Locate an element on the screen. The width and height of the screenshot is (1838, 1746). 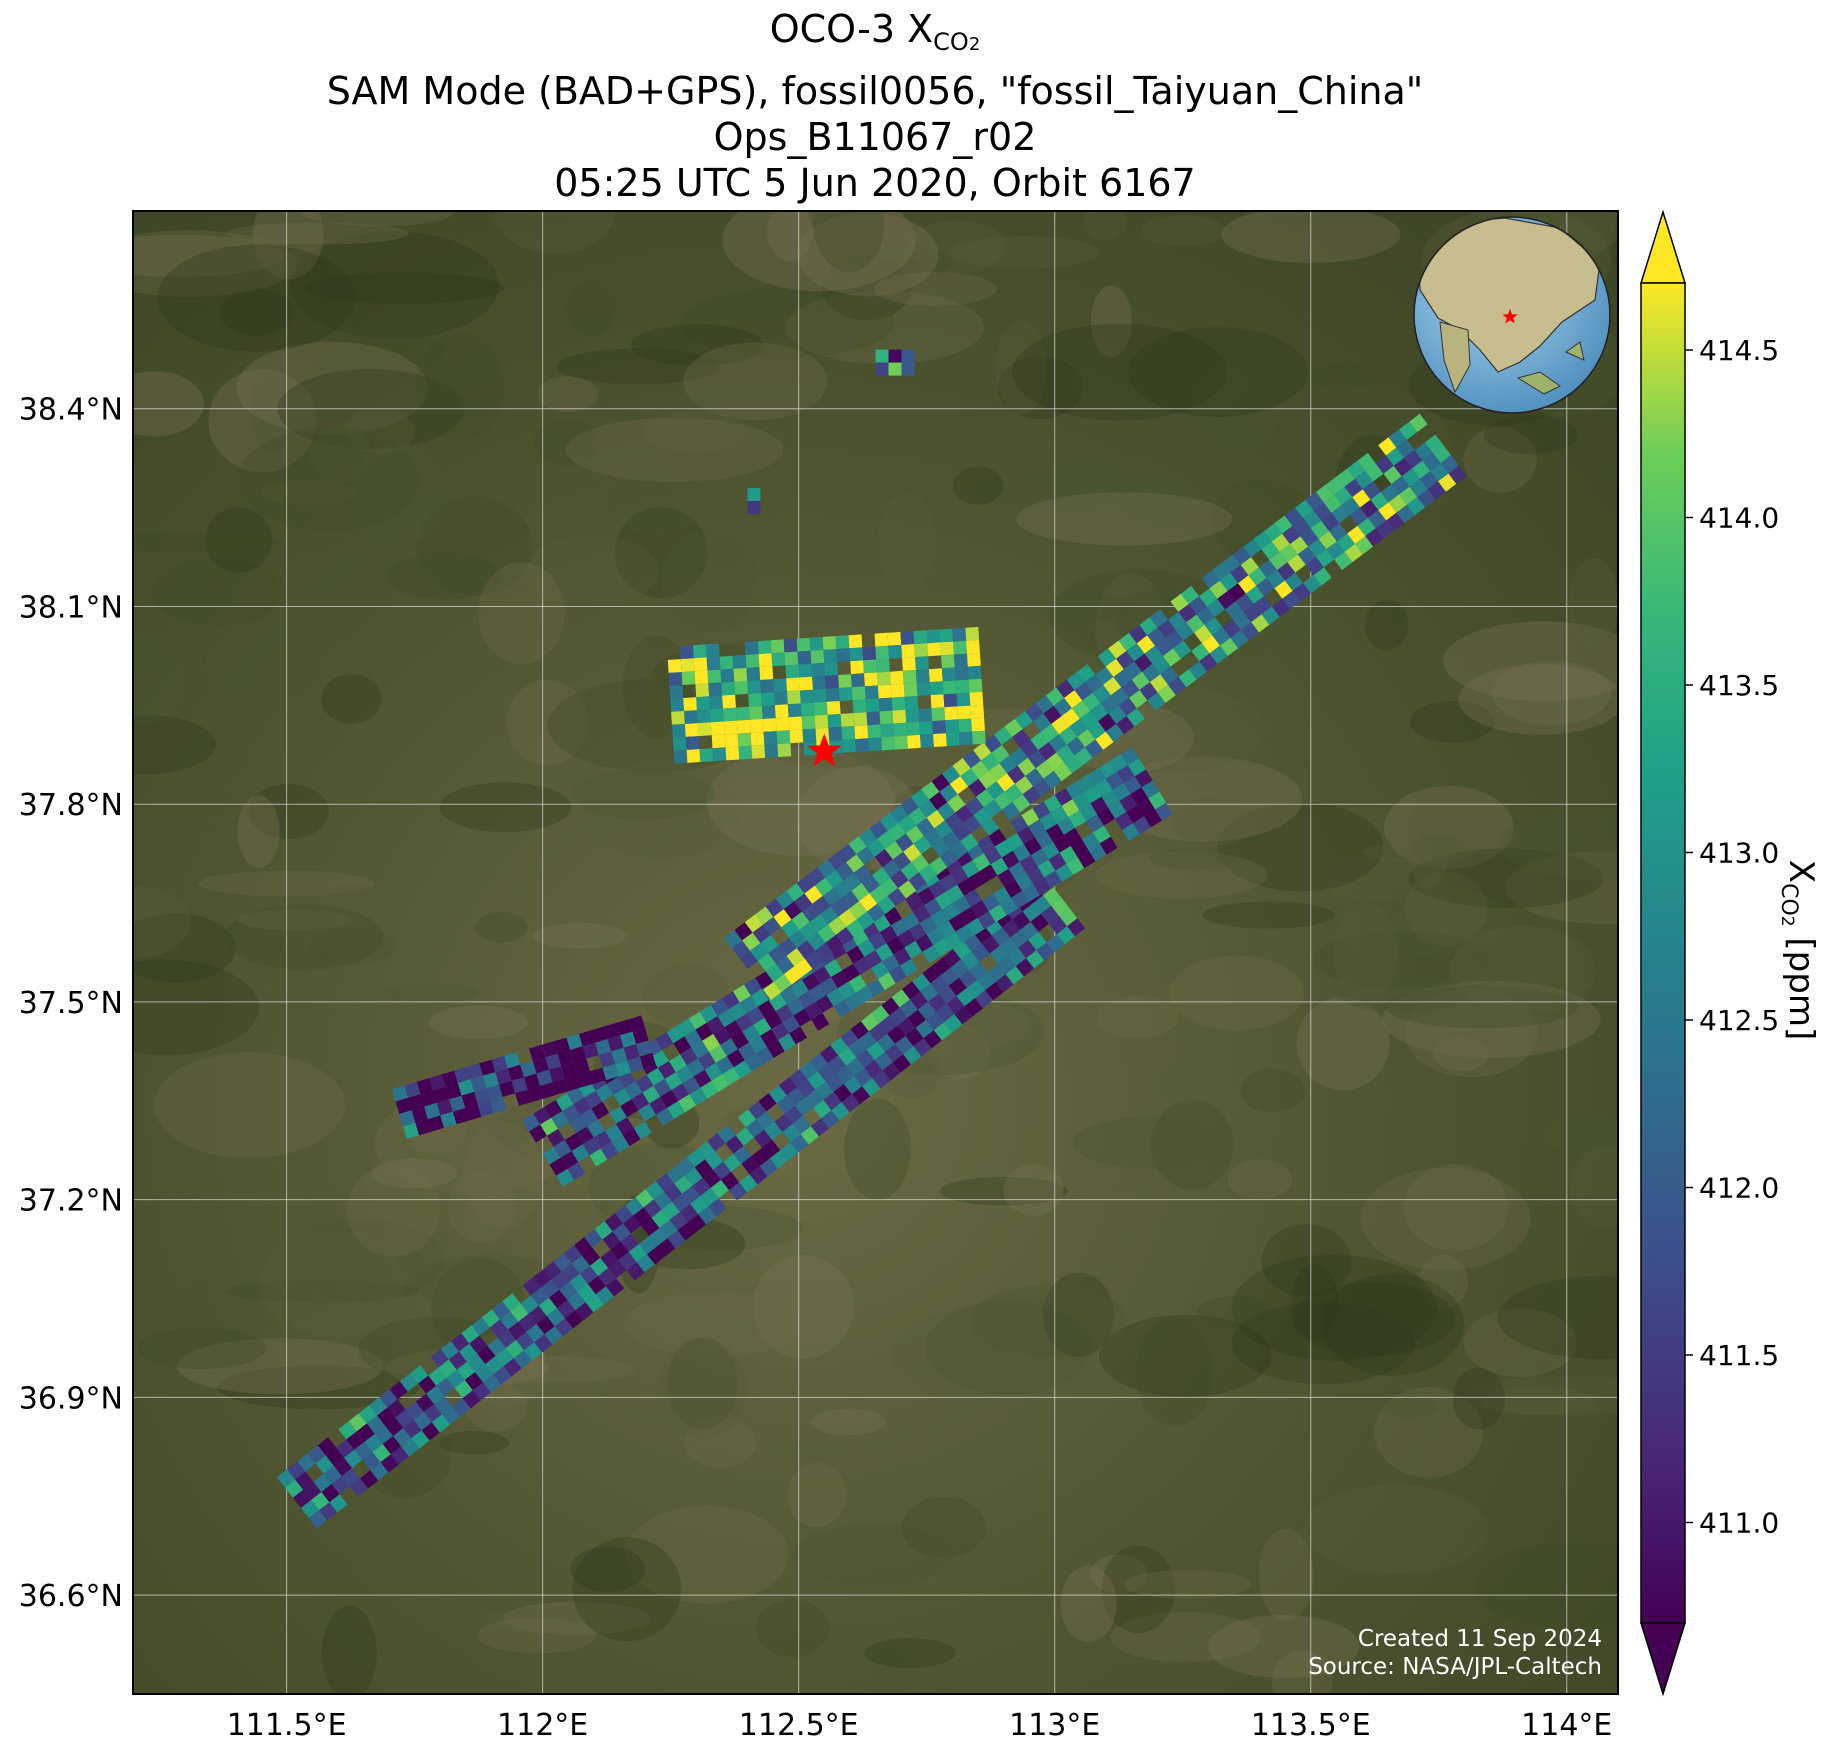
globe-land-india is located at coordinates (1455, 357).